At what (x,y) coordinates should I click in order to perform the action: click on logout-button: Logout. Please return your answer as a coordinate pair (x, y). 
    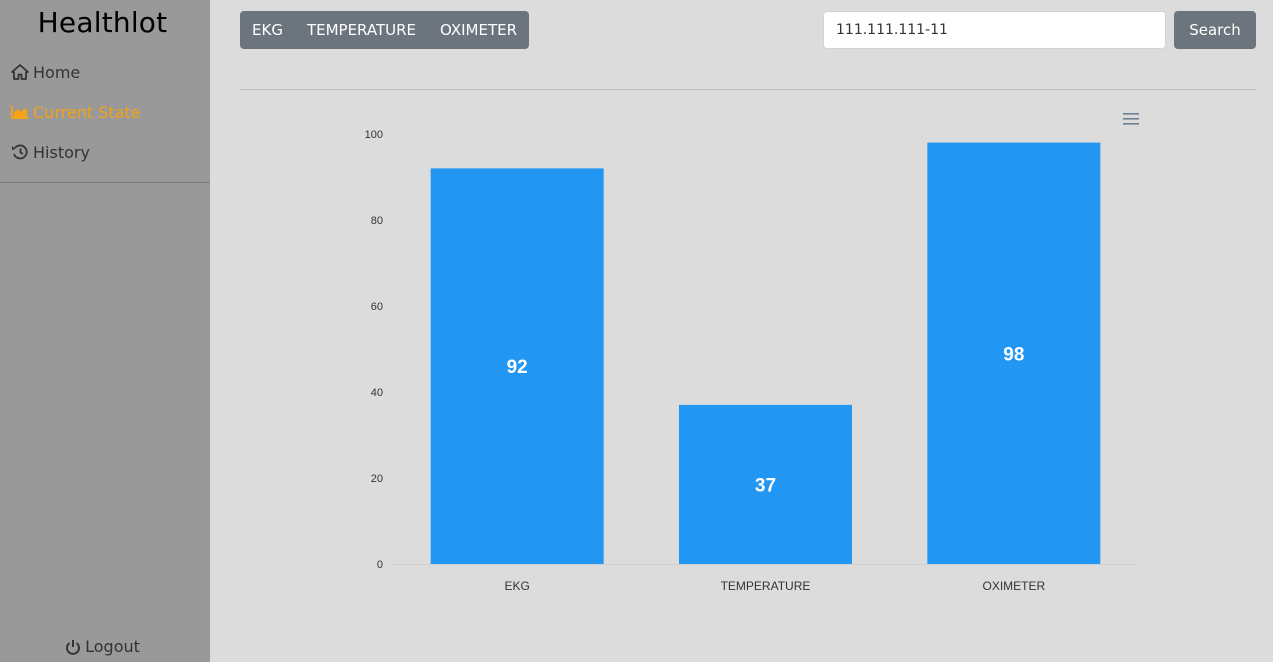
    Looking at the image, I should click on (102, 646).